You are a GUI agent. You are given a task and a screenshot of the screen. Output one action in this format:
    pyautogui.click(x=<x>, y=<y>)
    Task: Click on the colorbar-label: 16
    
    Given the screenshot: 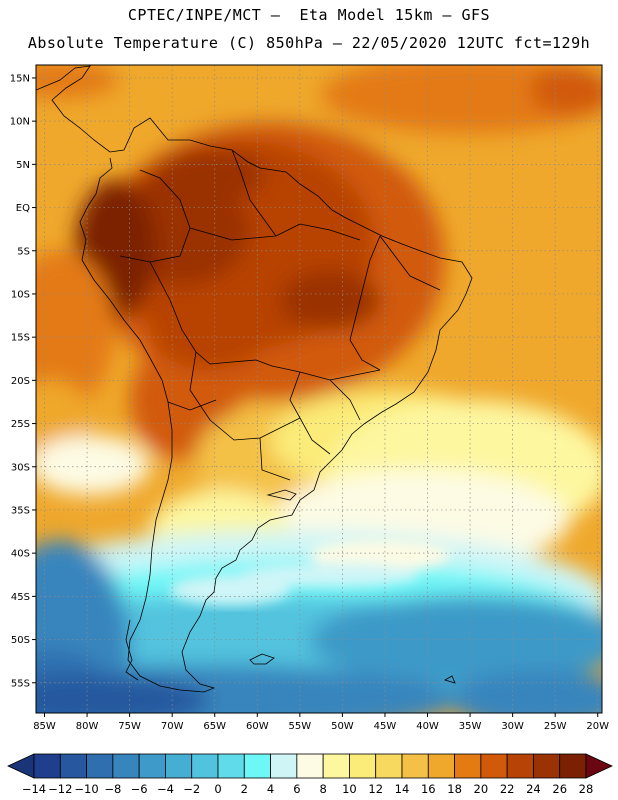 What is the action you would take?
    pyautogui.click(x=428, y=789)
    